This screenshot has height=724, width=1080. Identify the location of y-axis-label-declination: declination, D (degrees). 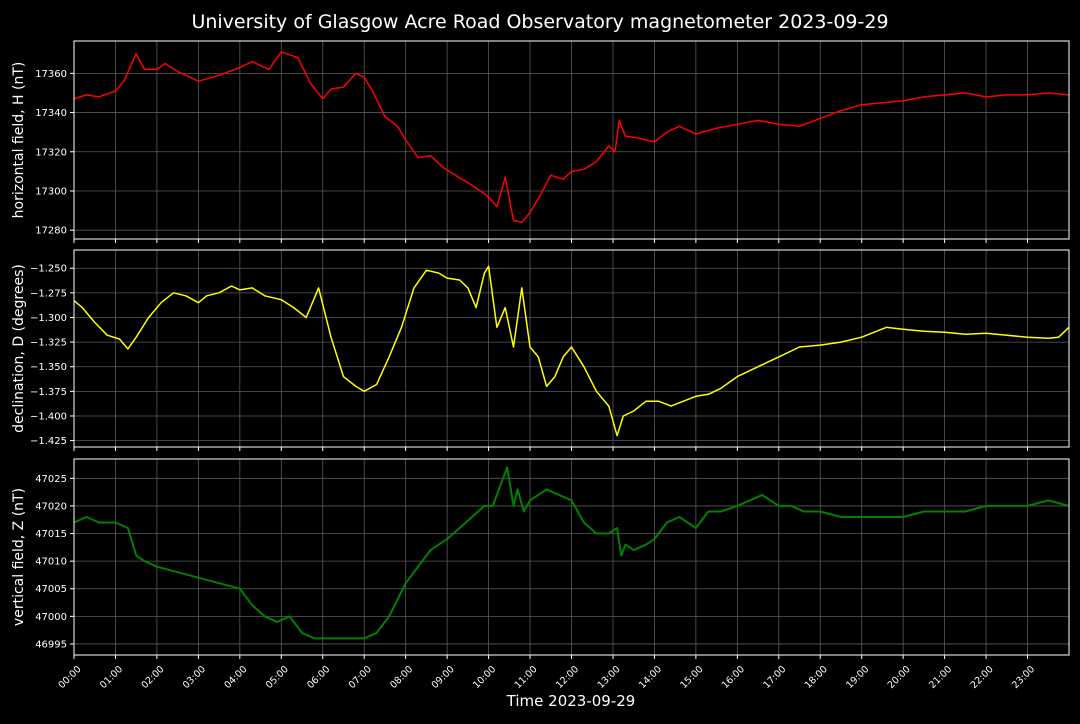
(19, 348).